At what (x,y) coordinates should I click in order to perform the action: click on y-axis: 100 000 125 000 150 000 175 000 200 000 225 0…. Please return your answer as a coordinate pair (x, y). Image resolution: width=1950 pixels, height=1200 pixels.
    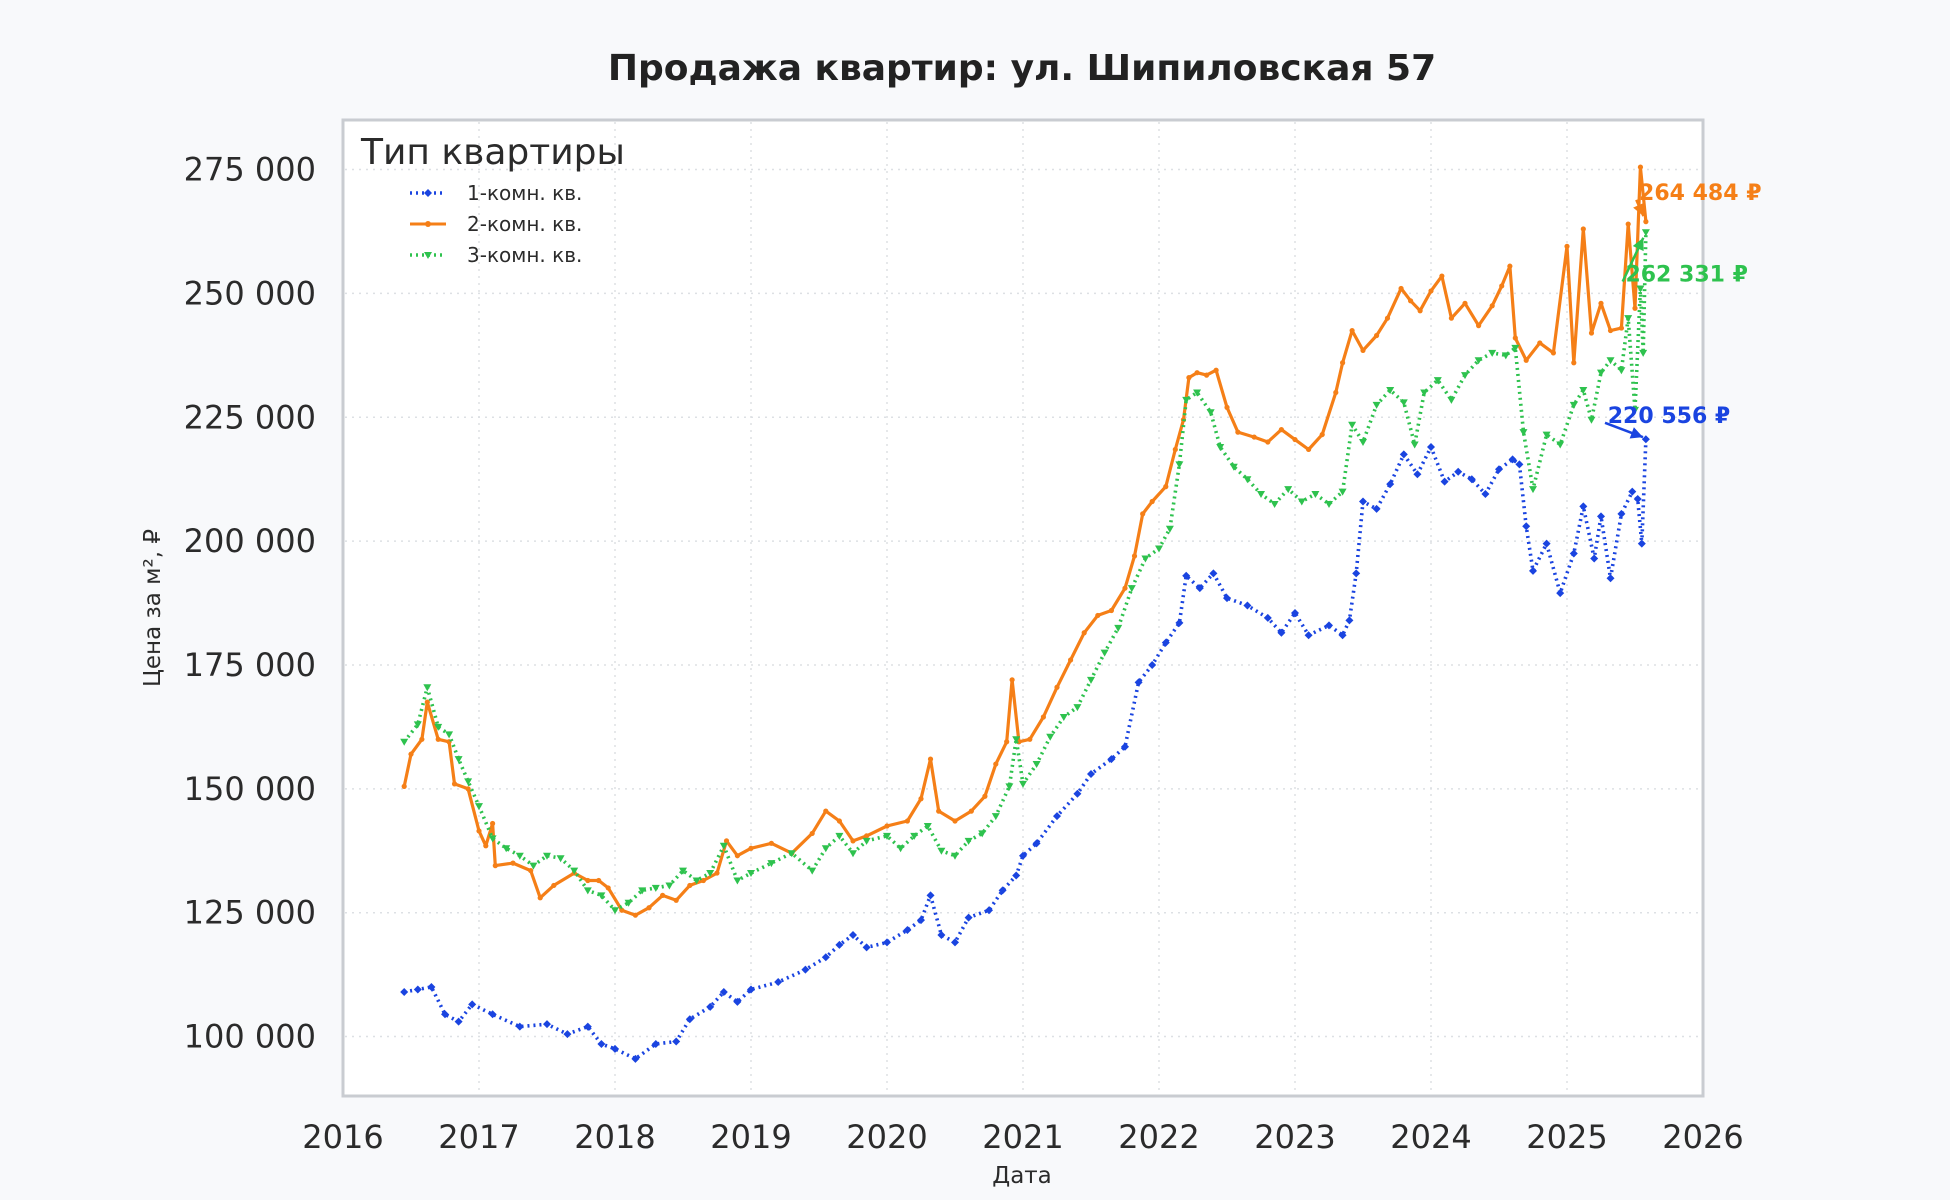
    Looking at the image, I should click on (250, 603).